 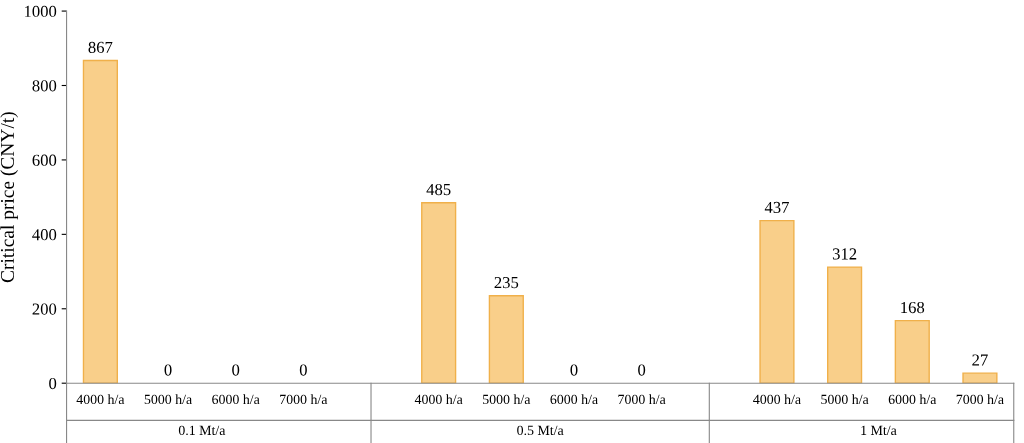 What do you see at coordinates (879, 430) in the screenshot?
I see `text: 1 Mt/a` at bounding box center [879, 430].